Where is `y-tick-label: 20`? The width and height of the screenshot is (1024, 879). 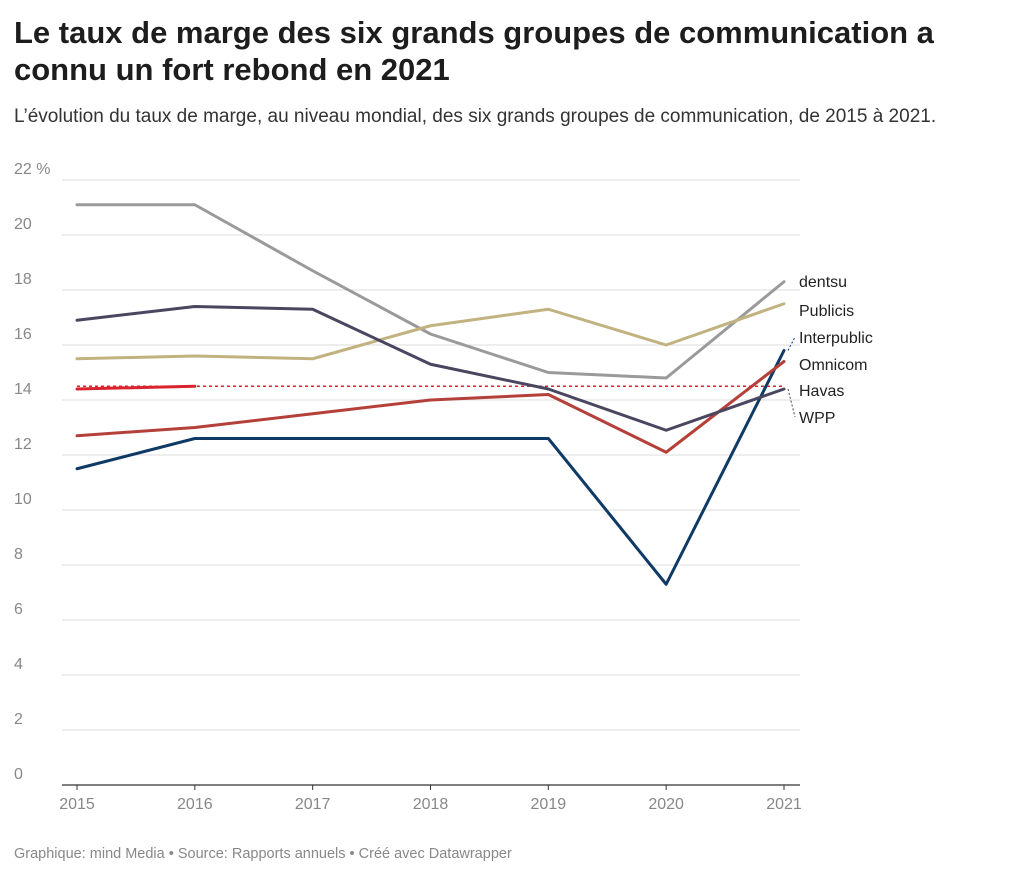 y-tick-label: 20 is located at coordinates (23, 224).